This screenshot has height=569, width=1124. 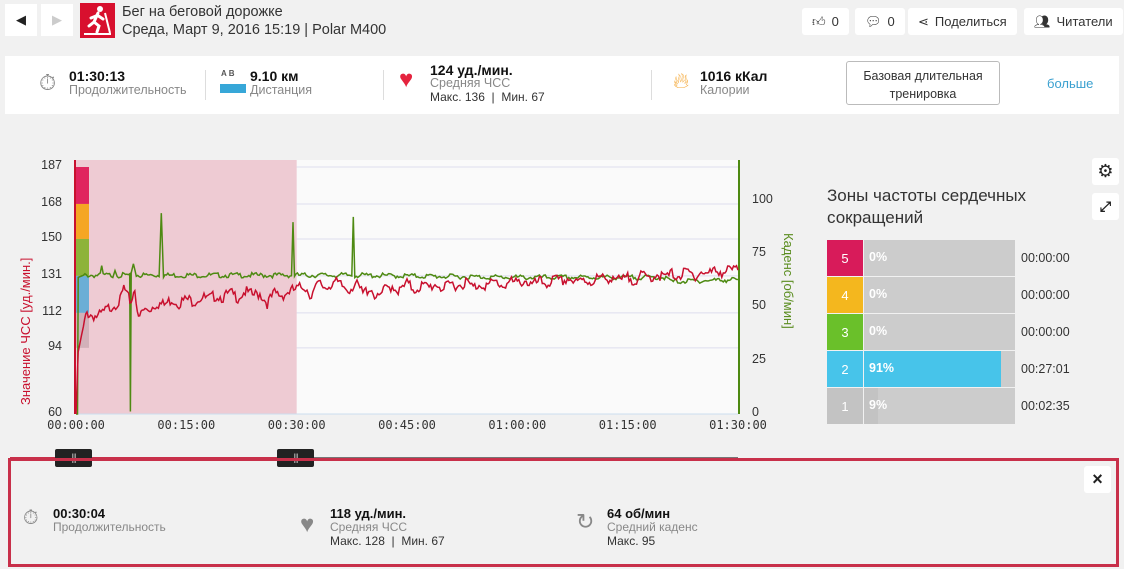 I want to click on zone-number: 3, so click(x=845, y=332).